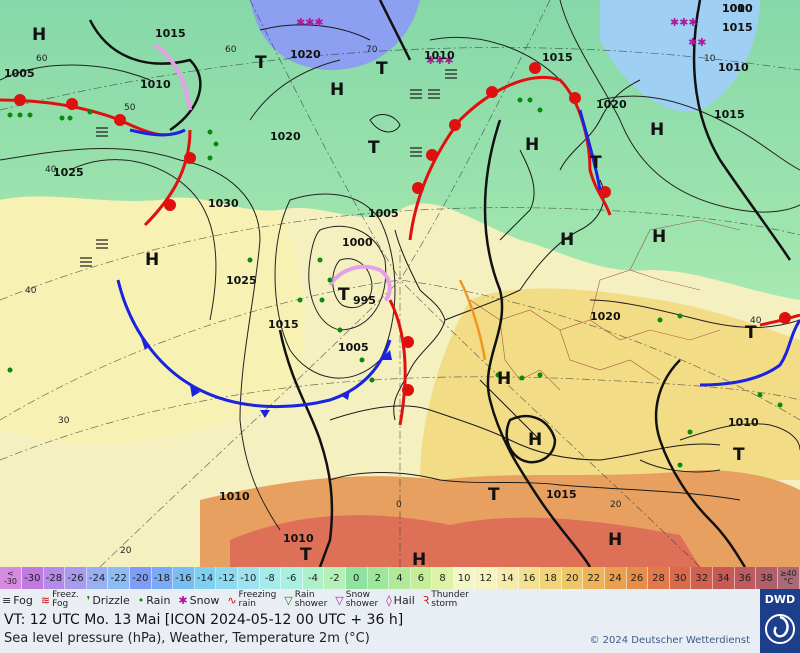 This screenshot has width=800, height=653. I want to click on legend-label: Freezing rain, so click(257, 599).